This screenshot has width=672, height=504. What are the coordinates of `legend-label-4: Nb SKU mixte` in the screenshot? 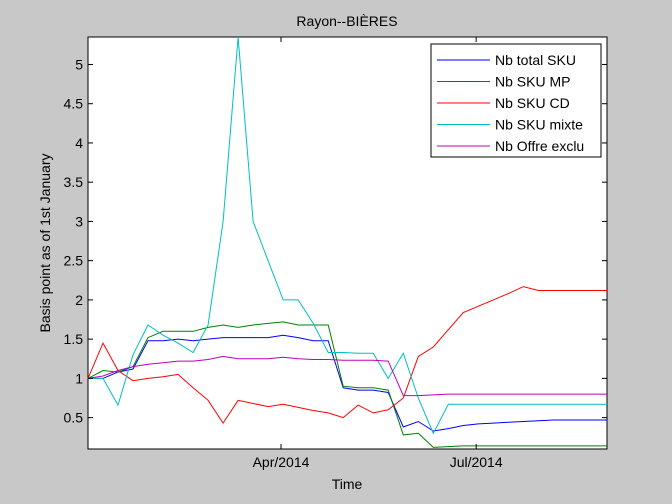 It's located at (539, 125).